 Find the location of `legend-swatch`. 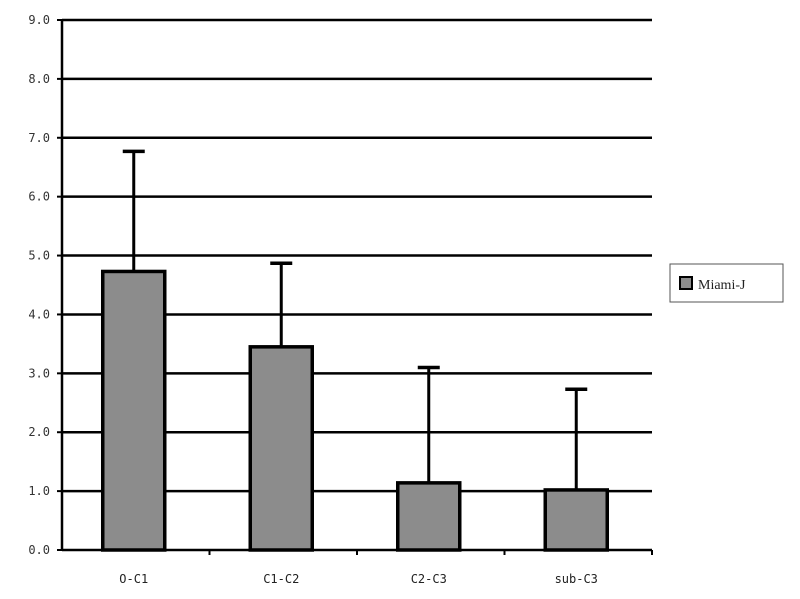

legend-swatch is located at coordinates (686, 283).